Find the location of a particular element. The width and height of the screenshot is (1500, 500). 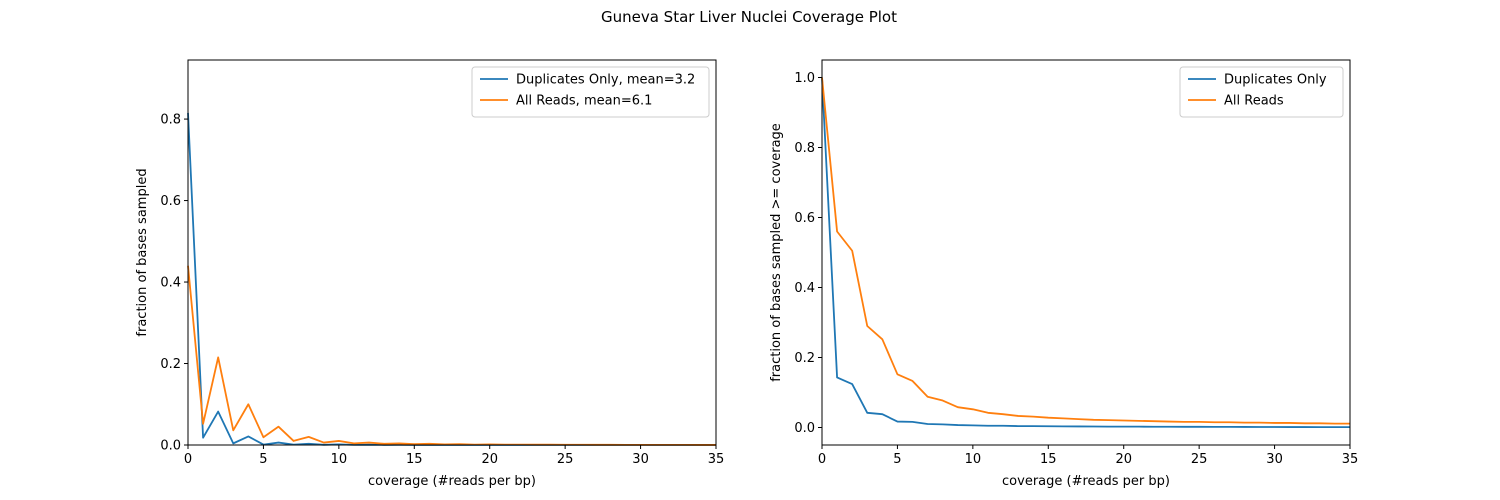

legend-entry-1: All Reads, mean=6.1 is located at coordinates (584, 101).